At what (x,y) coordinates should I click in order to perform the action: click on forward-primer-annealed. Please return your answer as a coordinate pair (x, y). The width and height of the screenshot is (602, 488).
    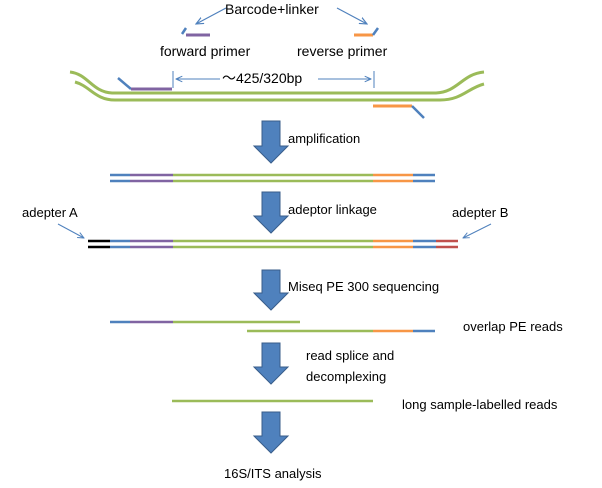
    Looking at the image, I should click on (144, 84).